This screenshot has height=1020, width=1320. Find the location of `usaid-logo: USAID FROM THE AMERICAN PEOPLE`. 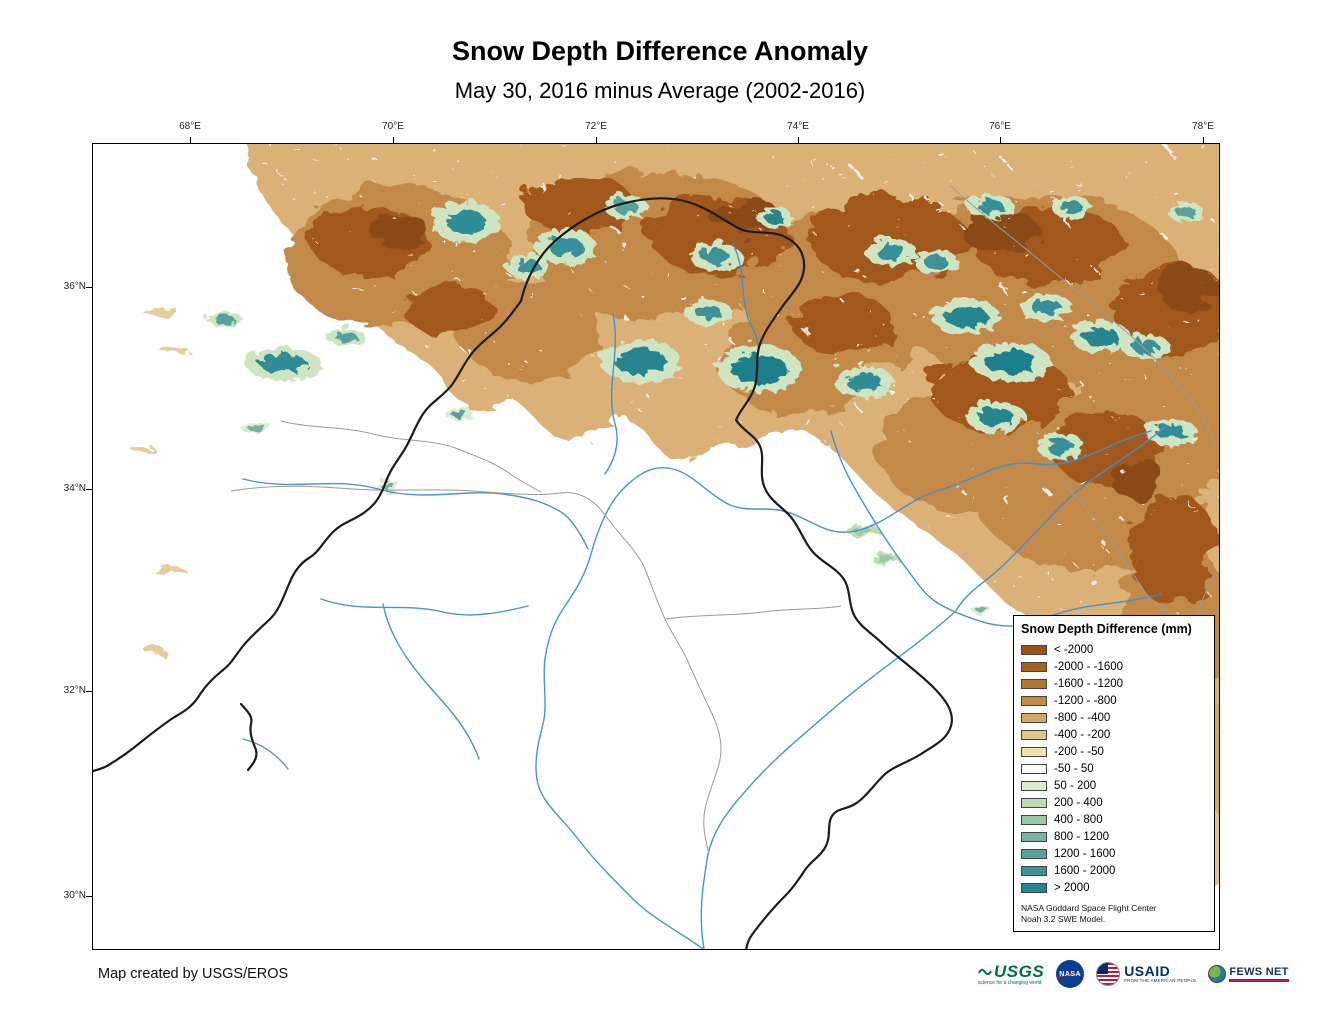

usaid-logo: USAID FROM THE AMERICAN PEOPLE is located at coordinates (1146, 974).